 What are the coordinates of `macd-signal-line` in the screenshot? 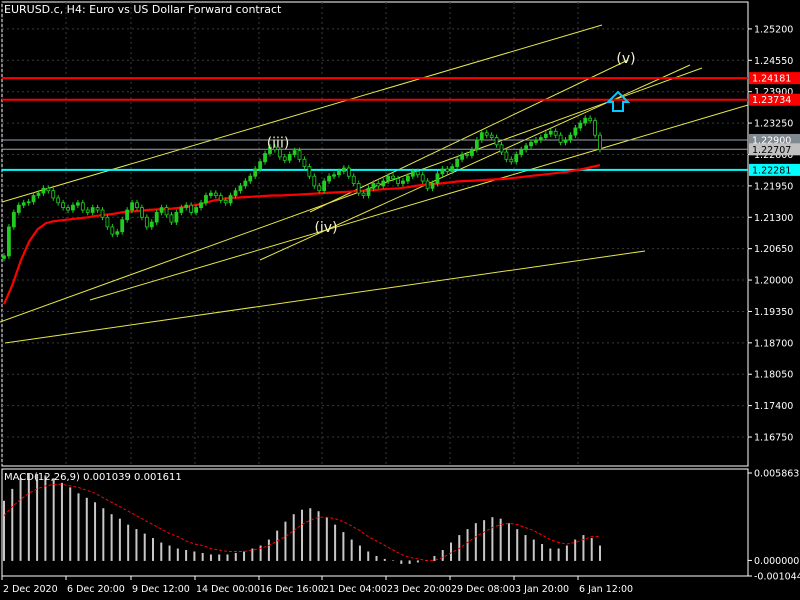 It's located at (301, 522).